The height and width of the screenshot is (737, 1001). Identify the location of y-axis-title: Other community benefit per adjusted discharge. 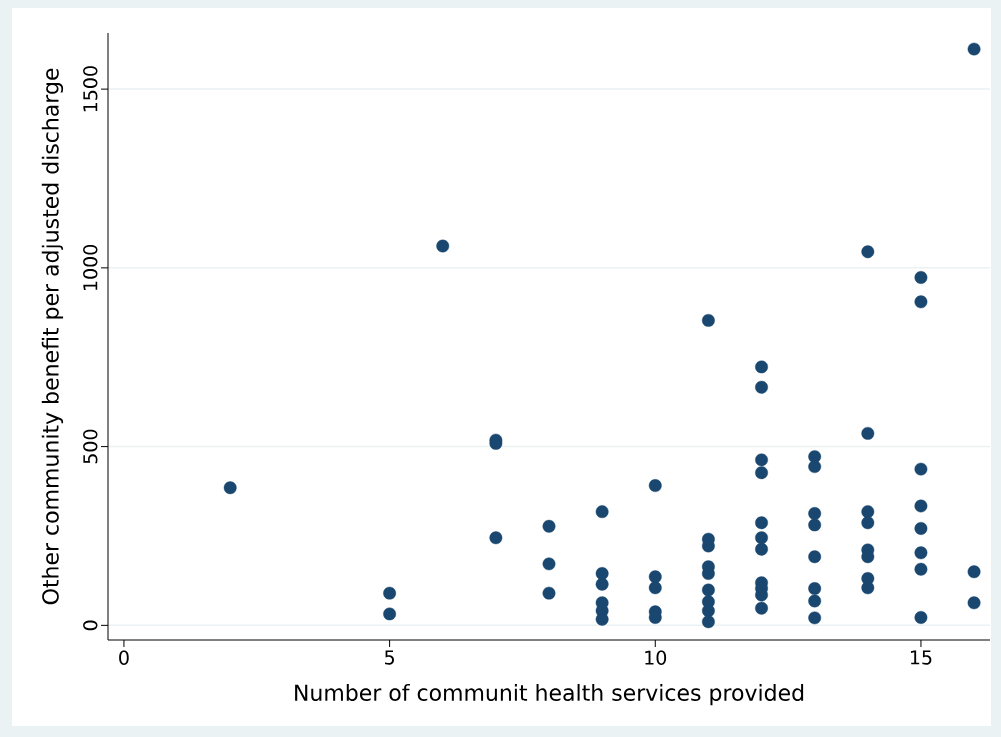
(52, 336).